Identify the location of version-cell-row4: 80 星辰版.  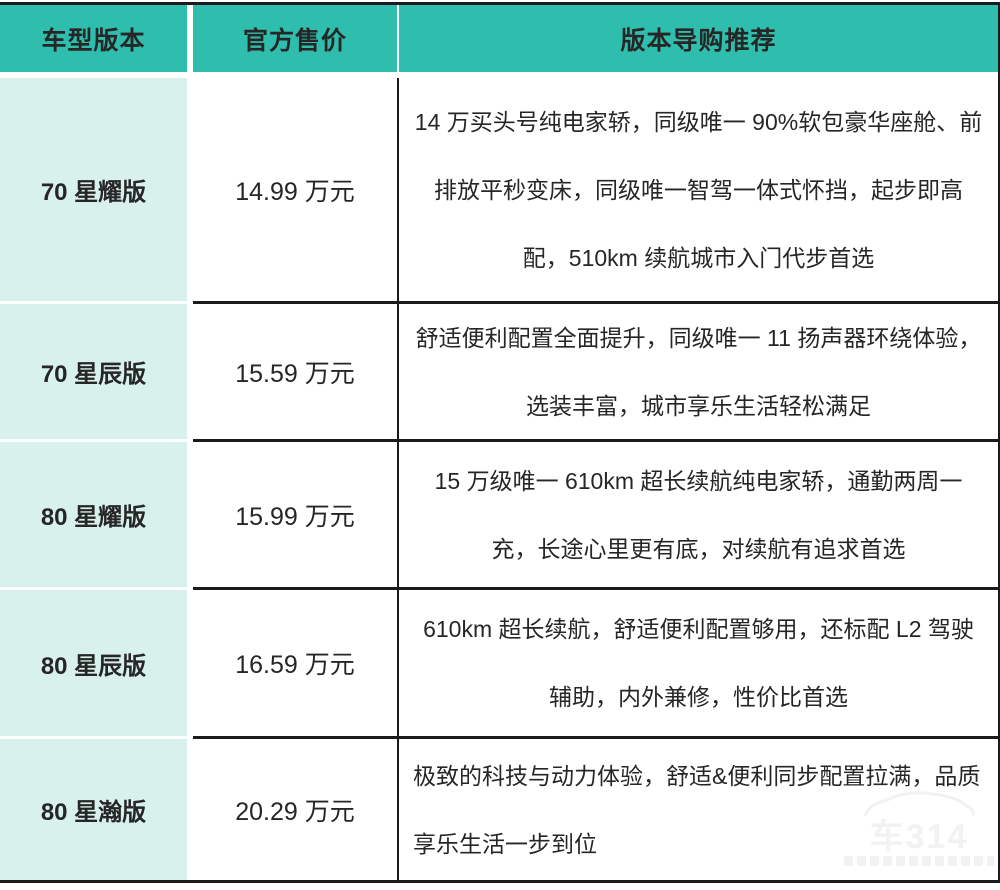
(93, 663).